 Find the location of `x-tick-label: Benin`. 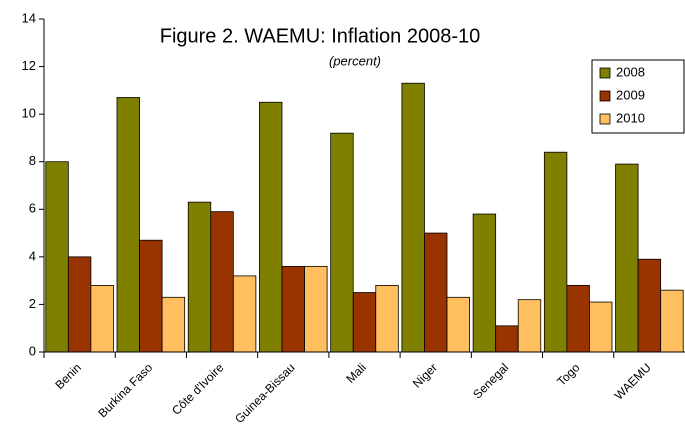

x-tick-label: Benin is located at coordinates (68, 376).